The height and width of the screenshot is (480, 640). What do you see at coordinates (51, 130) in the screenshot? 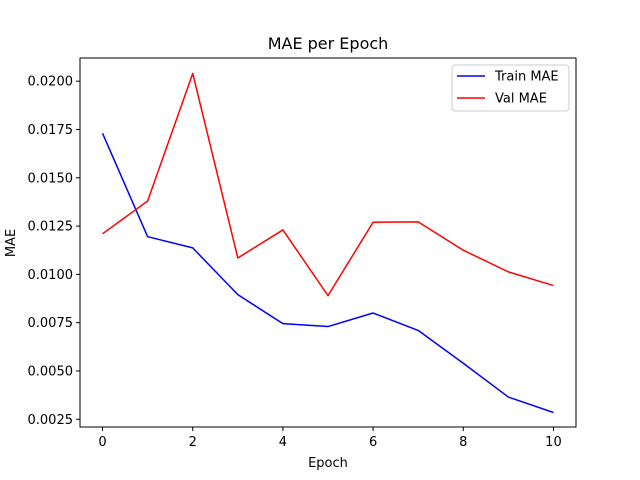
I see `y-tick-label: 0.0175` at bounding box center [51, 130].